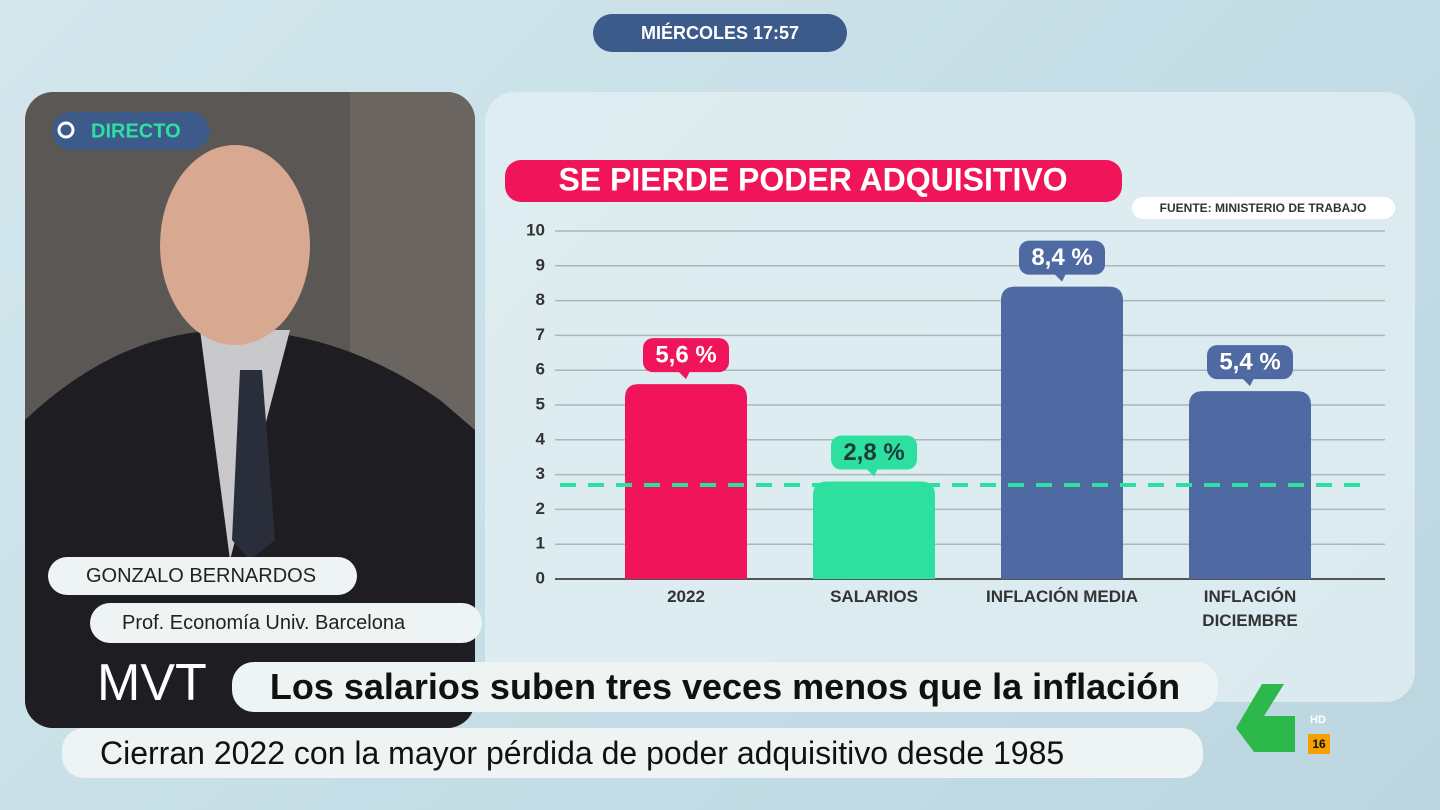 The height and width of the screenshot is (810, 1440). I want to click on value-label: 8,4 %, so click(1061, 257).